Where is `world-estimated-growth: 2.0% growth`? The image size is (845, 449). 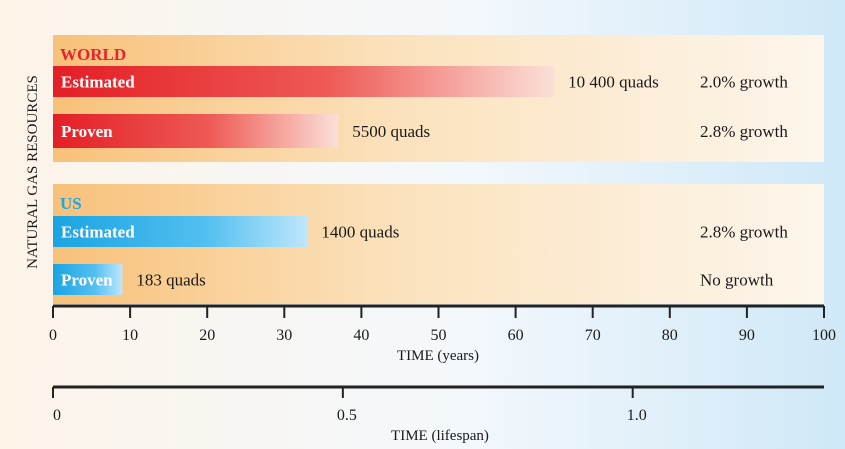 world-estimated-growth: 2.0% growth is located at coordinates (744, 82).